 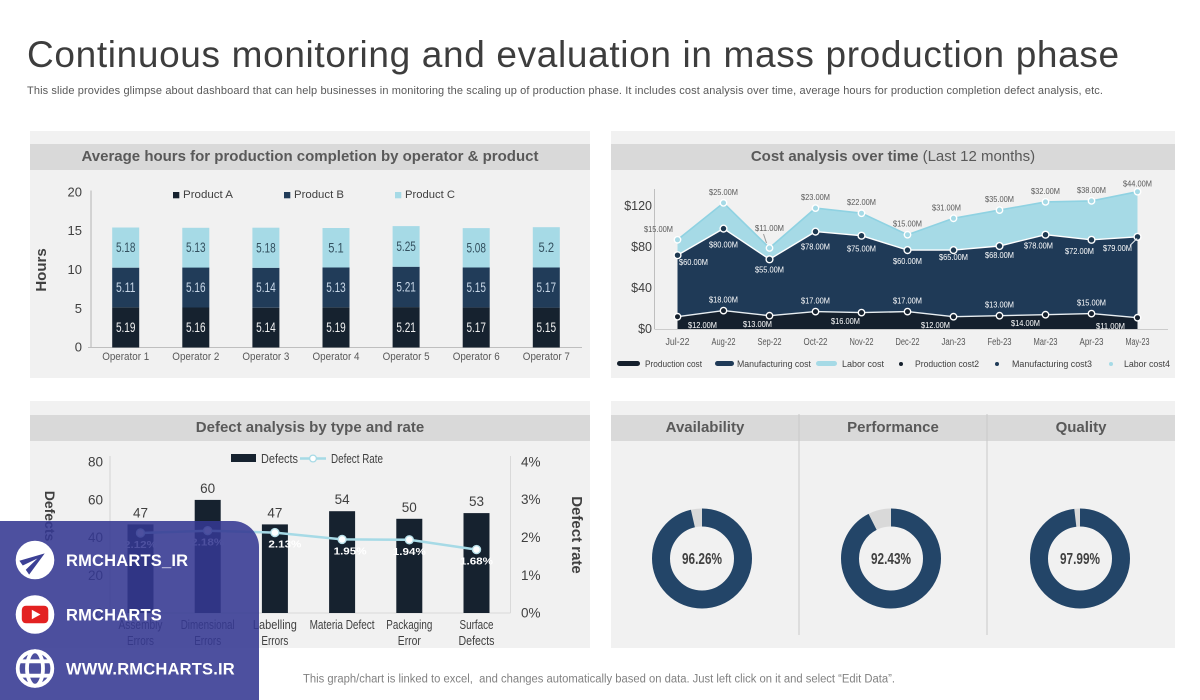 I want to click on svg-text: Manufacturing cost3, so click(x=1052, y=364).